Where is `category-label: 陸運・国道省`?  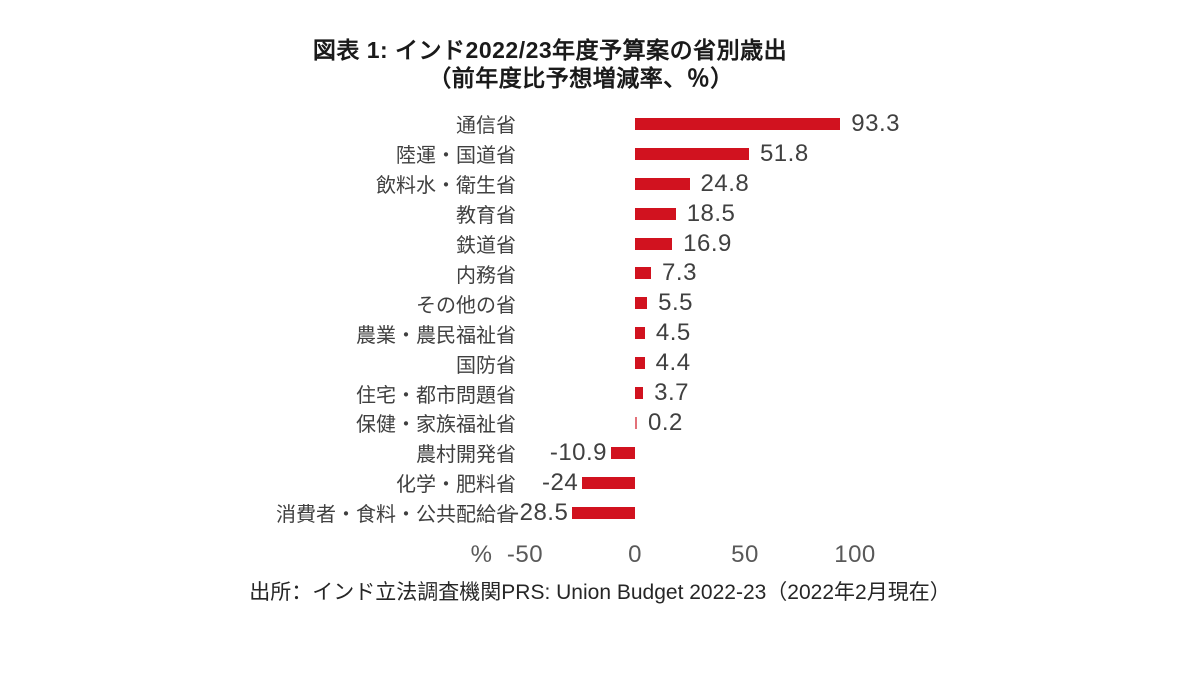 category-label: 陸運・国道省 is located at coordinates (456, 156).